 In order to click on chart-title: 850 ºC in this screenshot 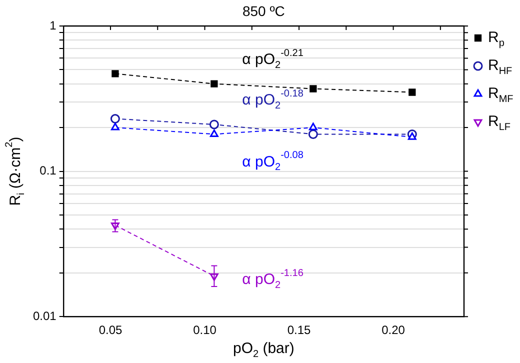, I will do `click(263, 10)`.